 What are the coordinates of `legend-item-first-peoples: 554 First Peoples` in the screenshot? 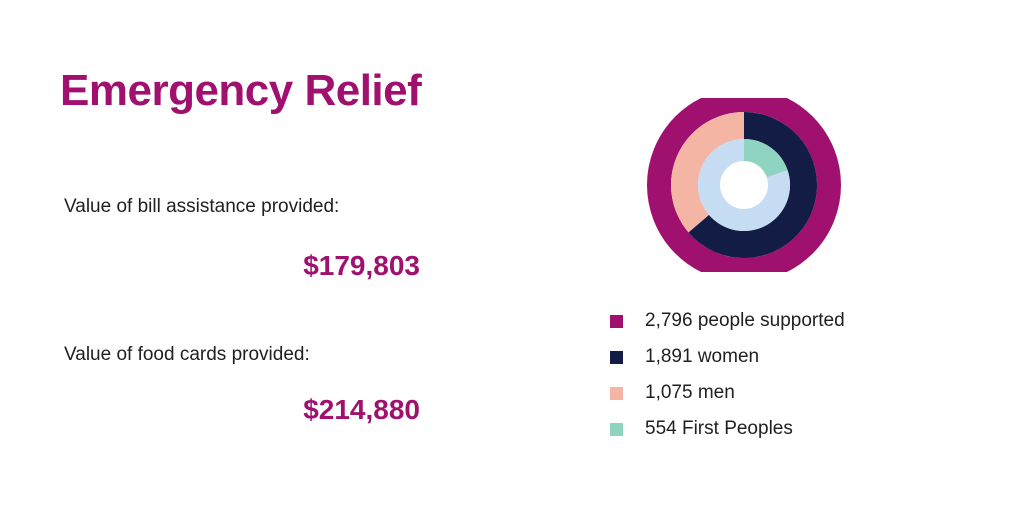 It's located at (727, 429).